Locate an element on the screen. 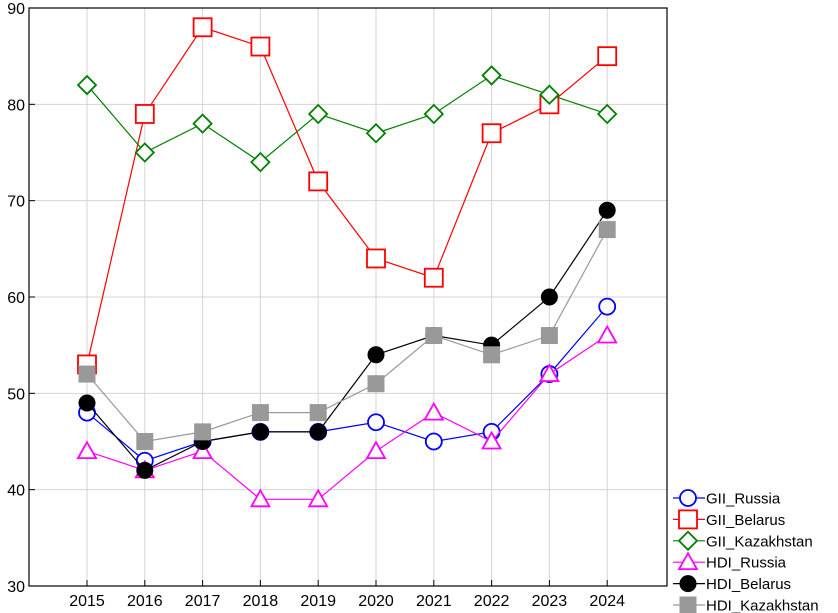 This screenshot has width=838, height=613. x-tick-label: 2015 is located at coordinates (87, 601).